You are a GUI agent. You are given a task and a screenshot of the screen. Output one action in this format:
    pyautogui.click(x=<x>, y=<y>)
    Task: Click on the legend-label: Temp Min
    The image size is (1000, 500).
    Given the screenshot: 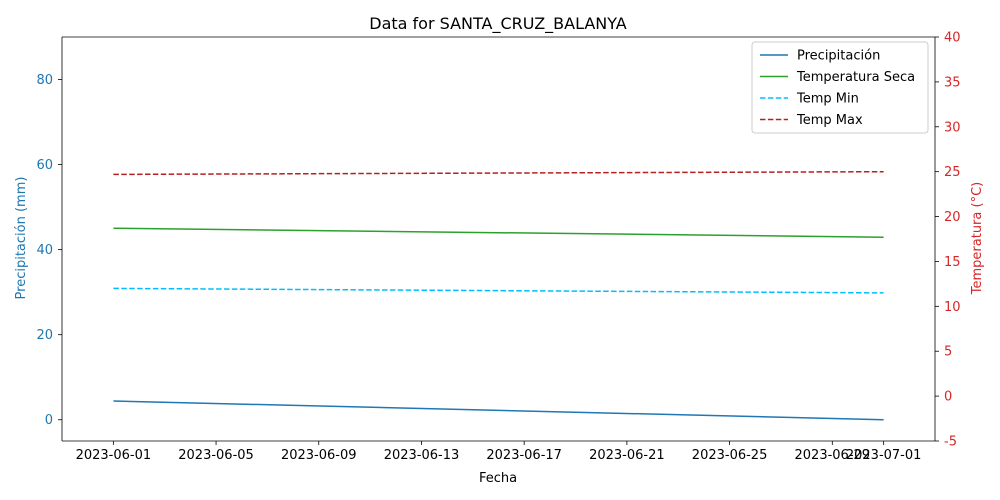 What is the action you would take?
    pyautogui.click(x=827, y=99)
    